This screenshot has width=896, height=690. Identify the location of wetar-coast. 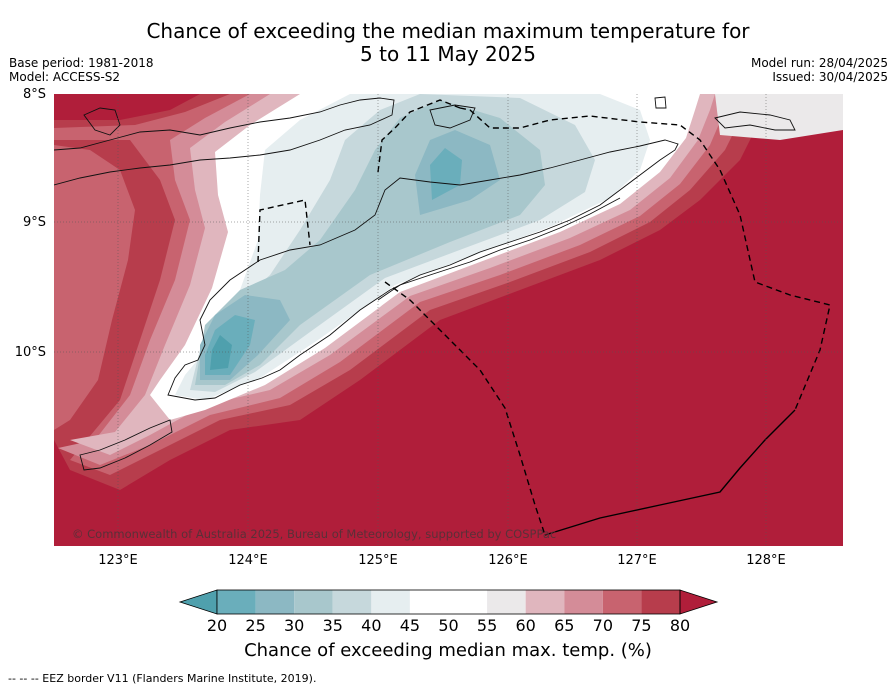
(452, 116).